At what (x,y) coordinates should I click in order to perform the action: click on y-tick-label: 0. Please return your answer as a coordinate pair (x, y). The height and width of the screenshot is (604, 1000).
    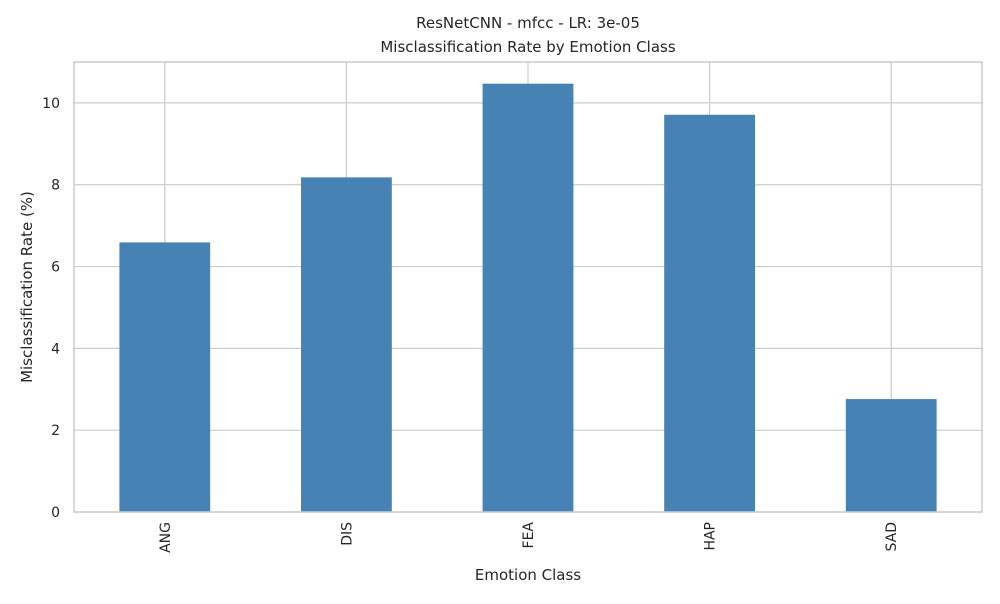
    Looking at the image, I should click on (55, 513).